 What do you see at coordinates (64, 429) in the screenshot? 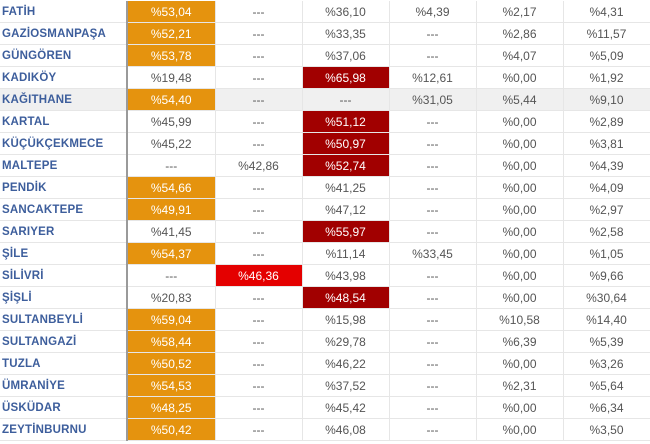
I see `district-name-link: ZEYTİNBURNU` at bounding box center [64, 429].